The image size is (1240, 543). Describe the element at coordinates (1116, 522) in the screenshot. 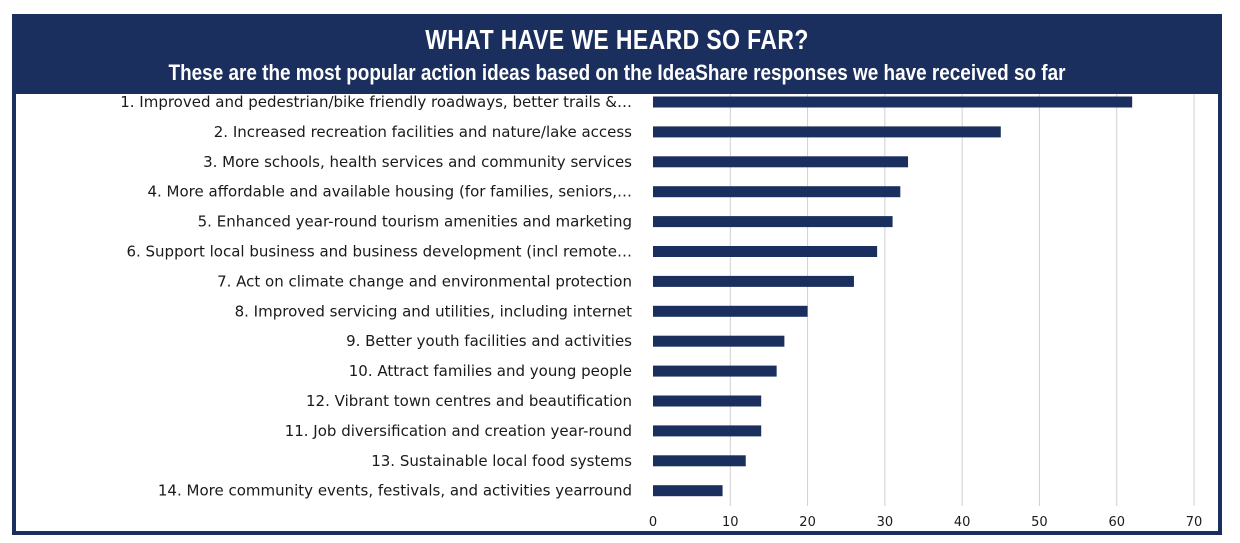

I see `x-tick-label: 60` at that location.